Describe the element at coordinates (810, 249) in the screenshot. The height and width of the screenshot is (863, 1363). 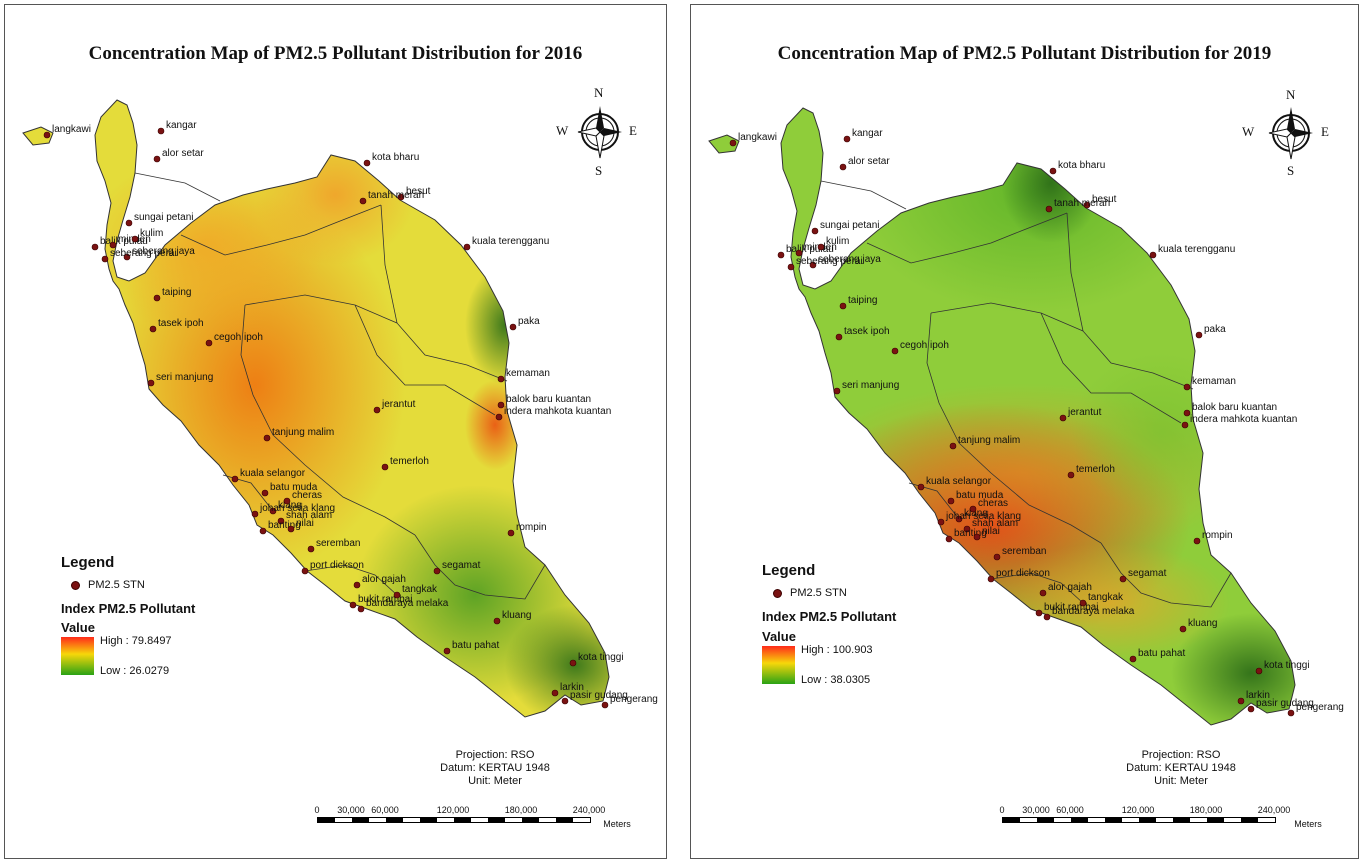
I see `station-label: balik pulau` at that location.